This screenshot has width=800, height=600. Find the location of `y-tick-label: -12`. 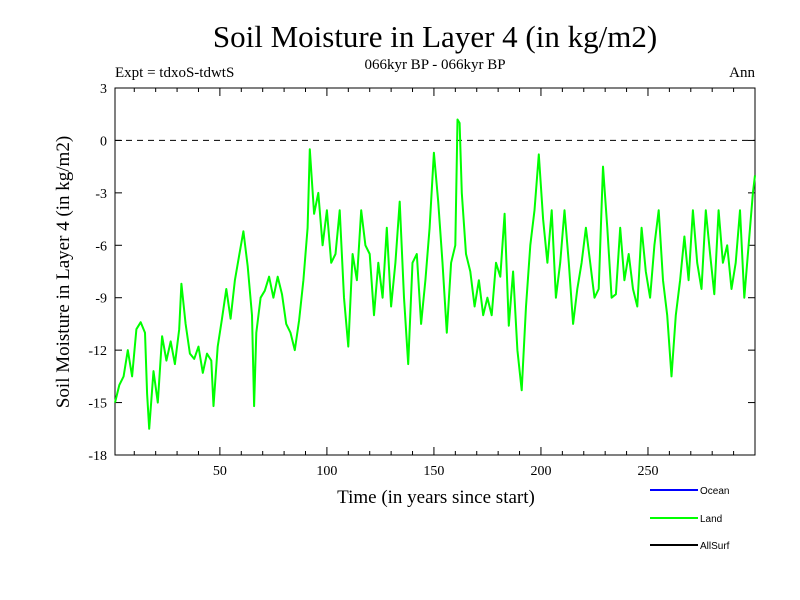

y-tick-label: -12 is located at coordinates (97, 351).